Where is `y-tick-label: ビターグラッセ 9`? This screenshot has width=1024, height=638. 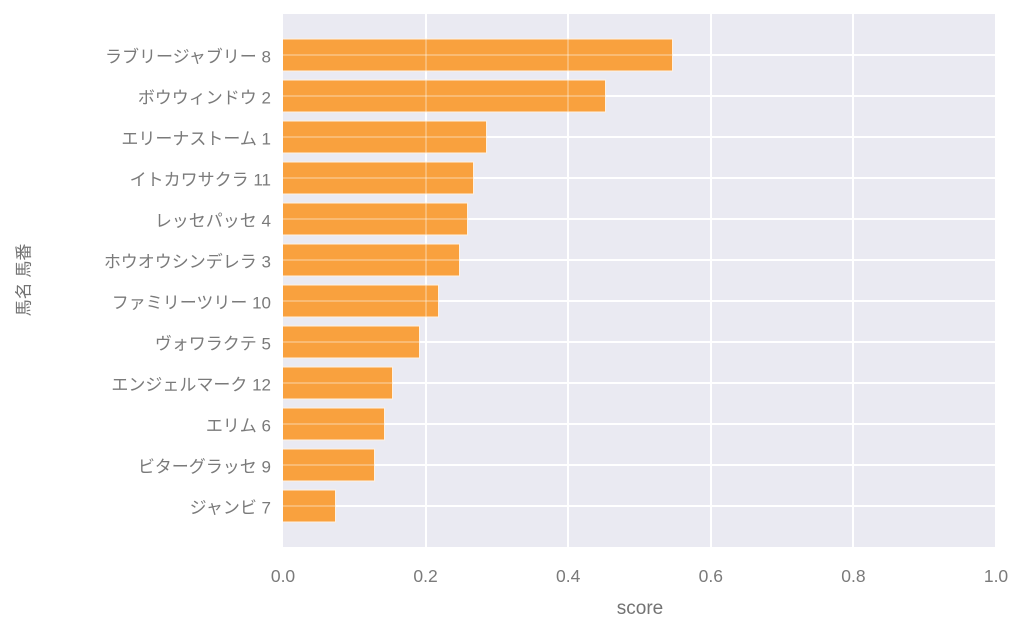 y-tick-label: ビターグラッセ 9 is located at coordinates (204, 467).